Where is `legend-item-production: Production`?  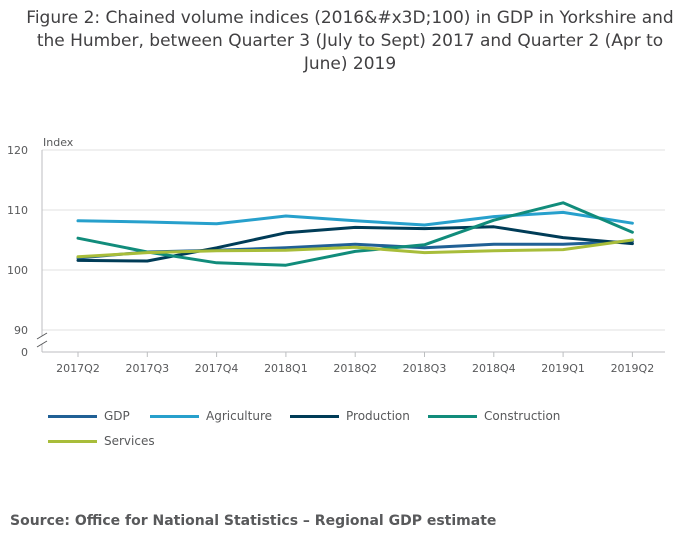 legend-item-production: Production is located at coordinates (350, 416).